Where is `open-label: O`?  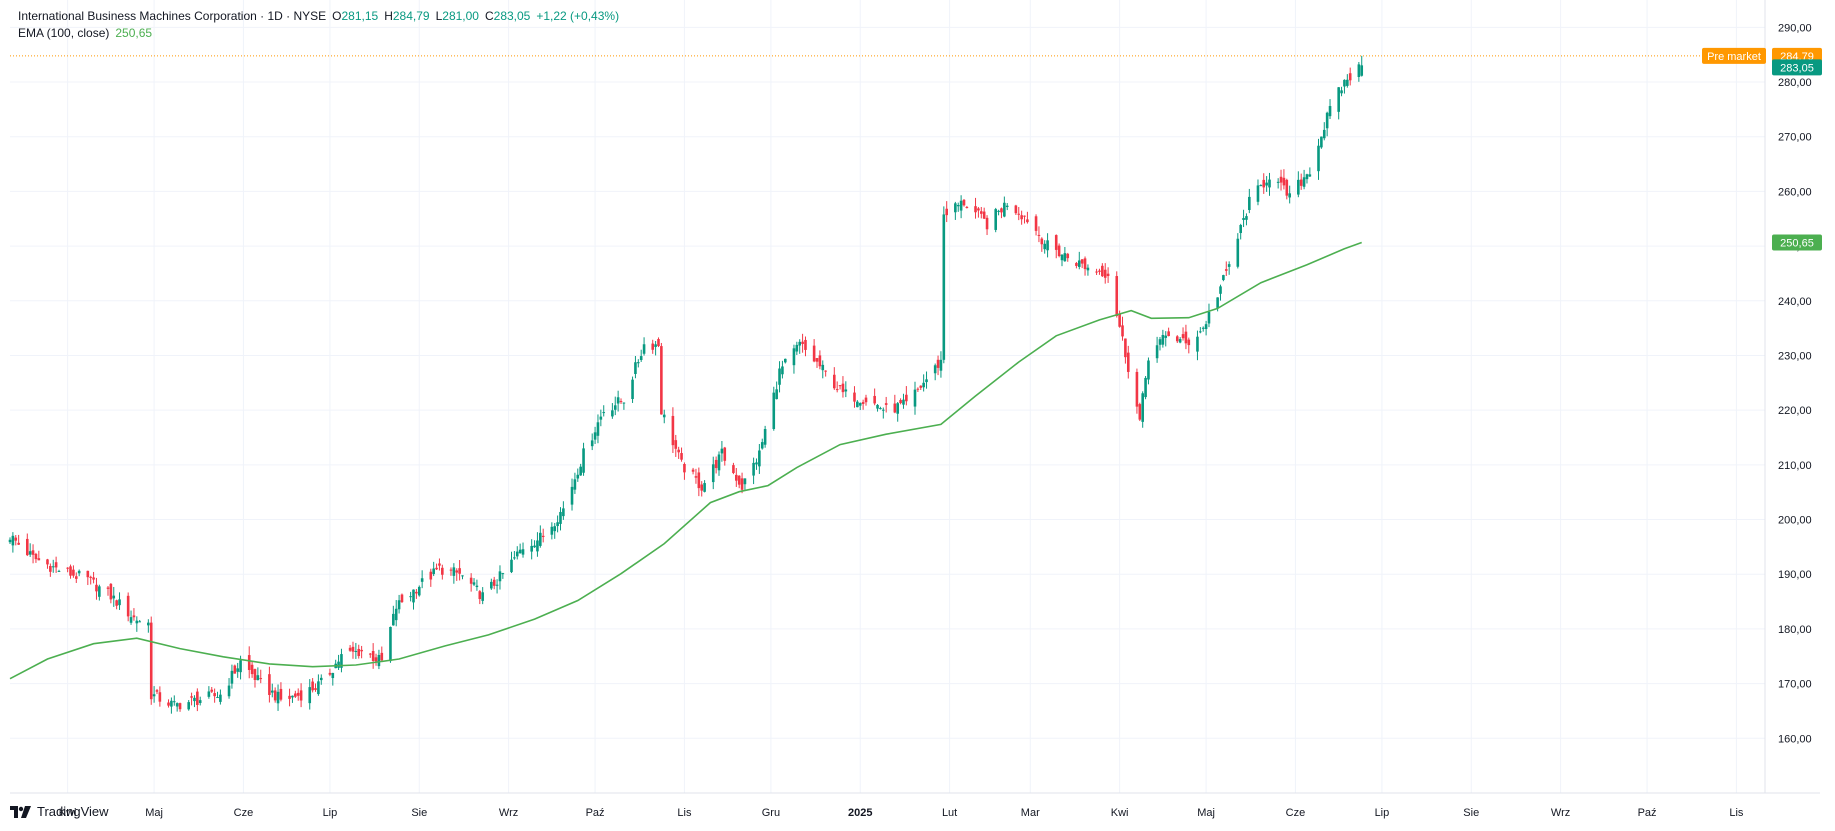
open-label: O is located at coordinates (337, 16).